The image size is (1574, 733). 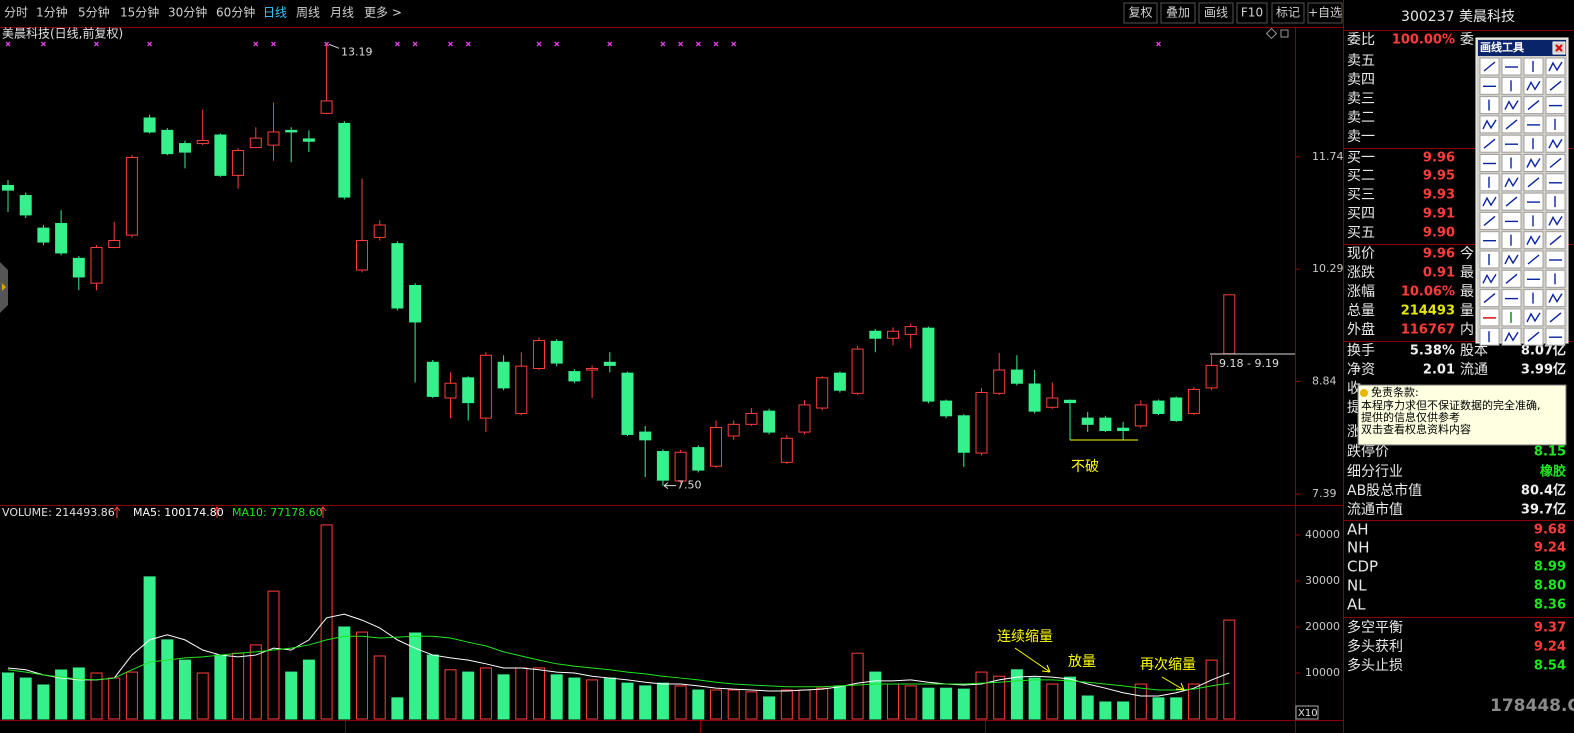 I want to click on toolbar-tab: 日线, so click(x=275, y=13).